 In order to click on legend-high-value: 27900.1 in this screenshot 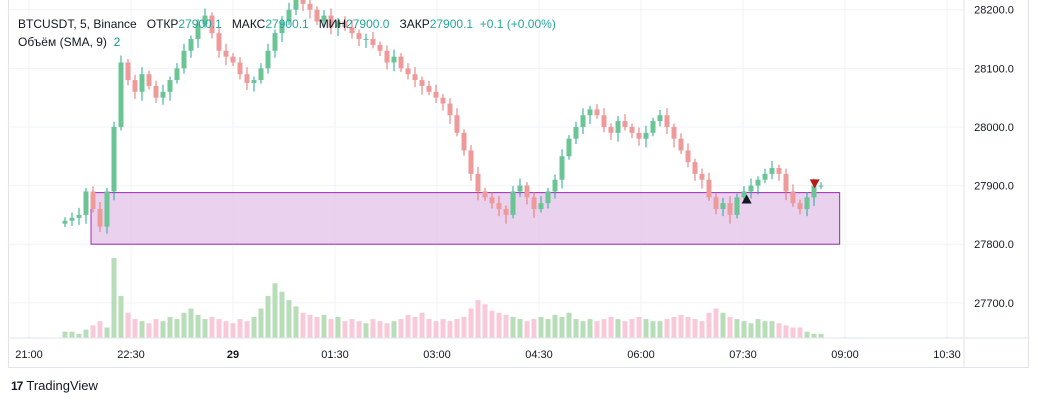, I will do `click(287, 24)`.